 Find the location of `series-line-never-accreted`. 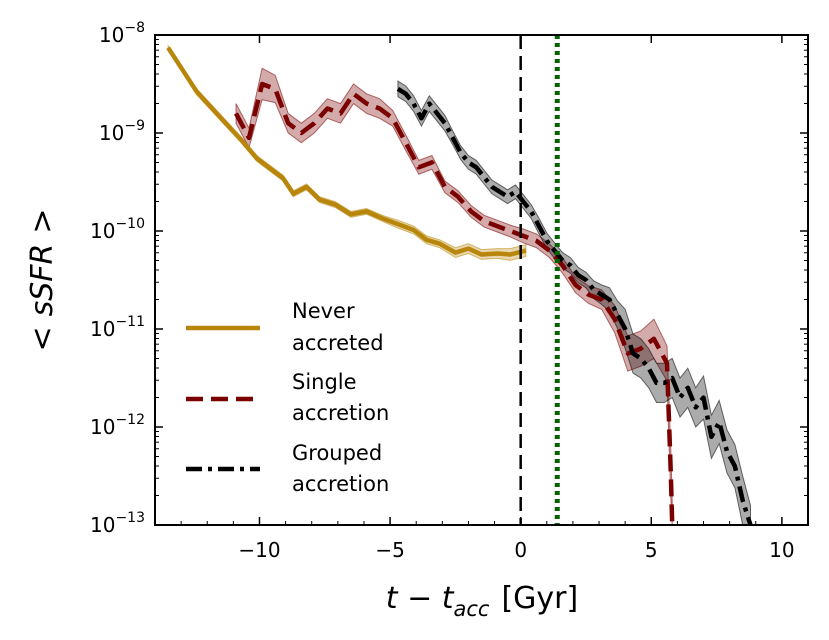

series-line-never-accreted is located at coordinates (346, 151).